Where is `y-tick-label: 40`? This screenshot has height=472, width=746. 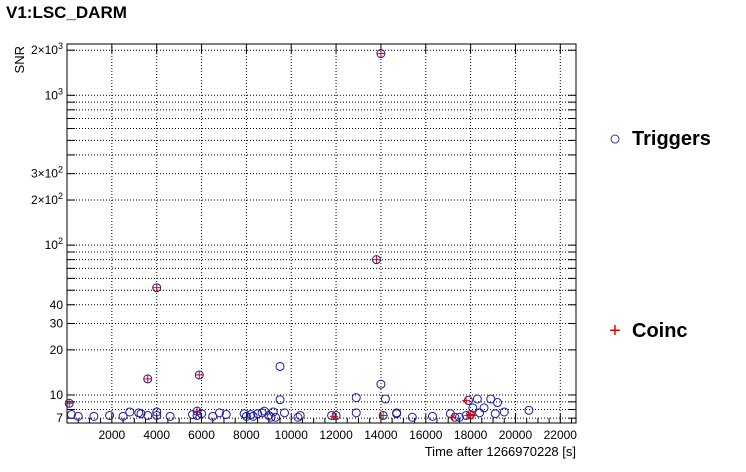 y-tick-label: 40 is located at coordinates (57, 305).